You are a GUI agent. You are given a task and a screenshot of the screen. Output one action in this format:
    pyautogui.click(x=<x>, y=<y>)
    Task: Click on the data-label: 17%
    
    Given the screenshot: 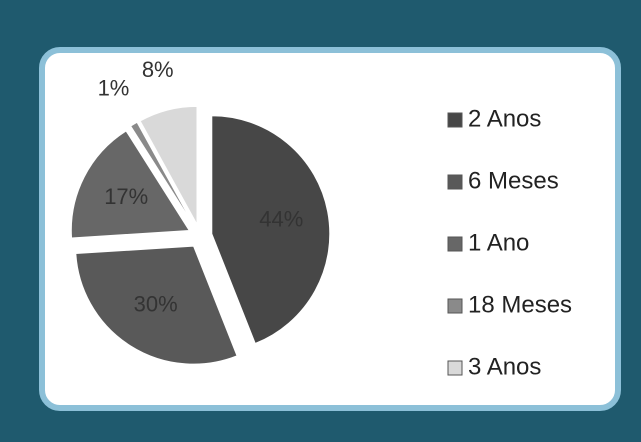 What is the action you would take?
    pyautogui.click(x=126, y=196)
    